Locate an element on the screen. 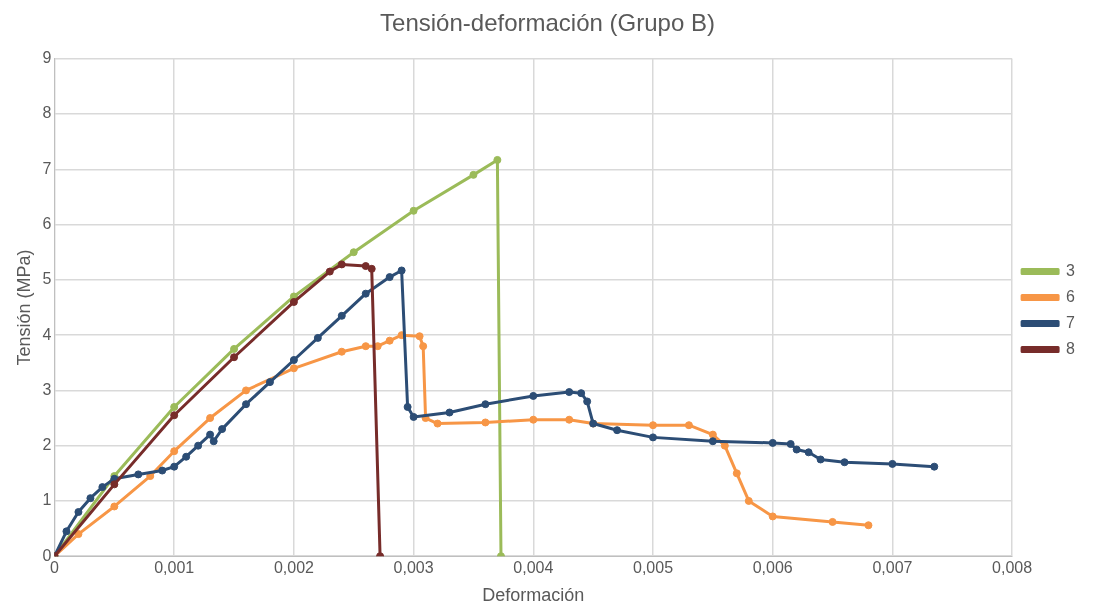  chart-title: Tensión-deformación (Grupo B) is located at coordinates (547, 23).